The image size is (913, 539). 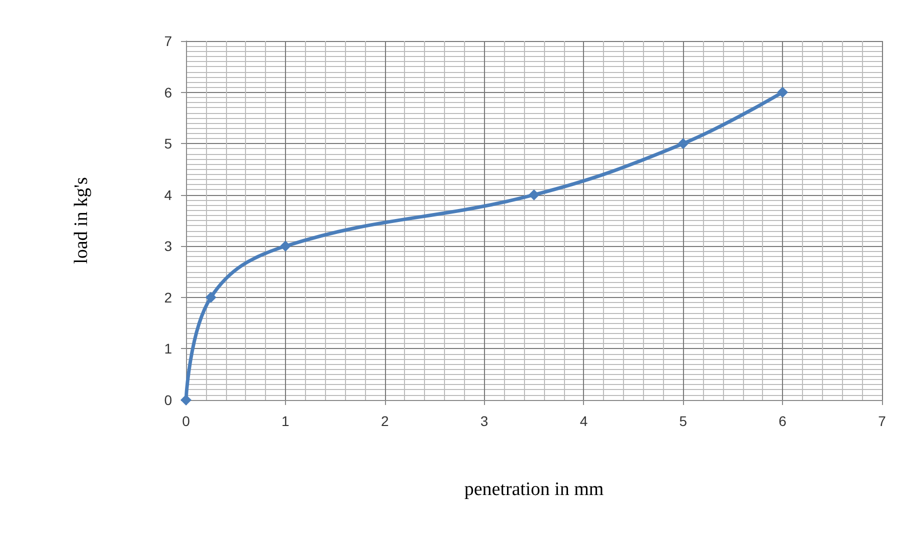 I want to click on y-tick-label: 1, so click(x=168, y=348).